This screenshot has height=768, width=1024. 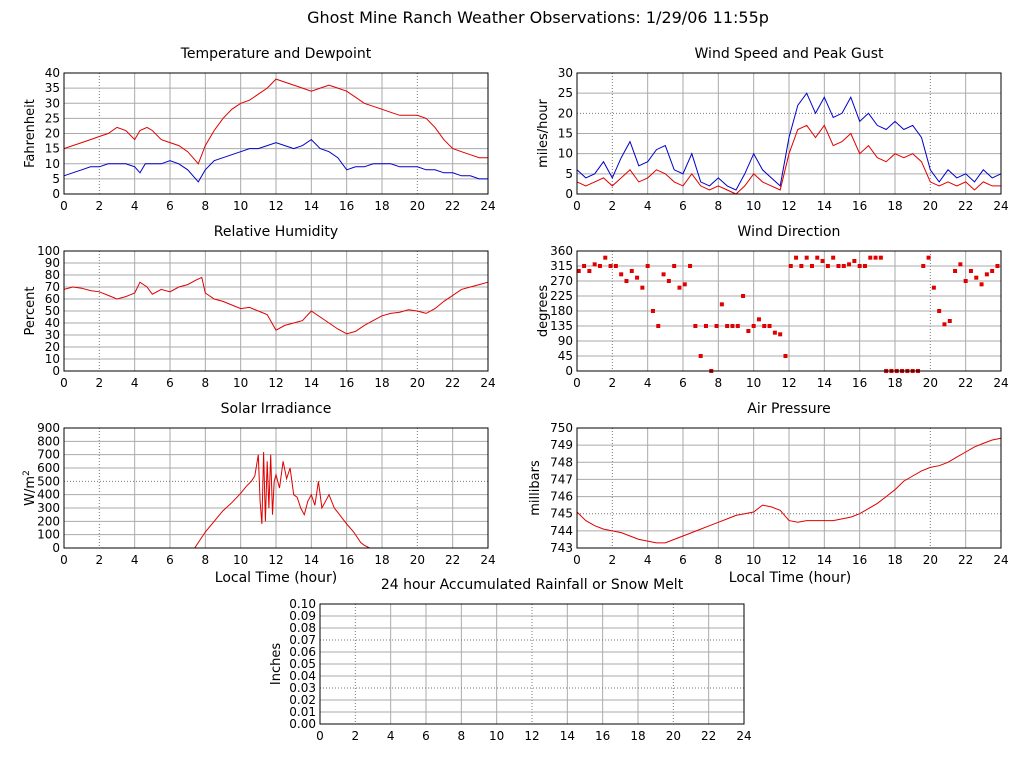 What do you see at coordinates (719, 206) in the screenshot?
I see `wind-x-tick-label: 8` at bounding box center [719, 206].